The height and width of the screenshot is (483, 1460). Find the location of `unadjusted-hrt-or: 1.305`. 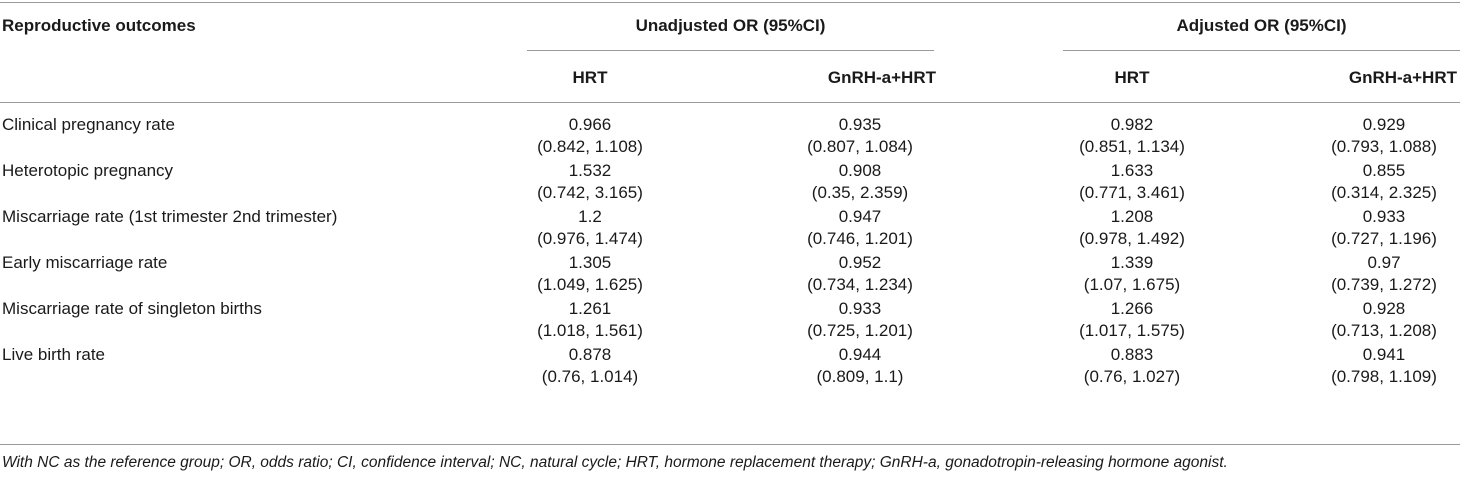

unadjusted-hrt-or: 1.305 is located at coordinates (590, 262).